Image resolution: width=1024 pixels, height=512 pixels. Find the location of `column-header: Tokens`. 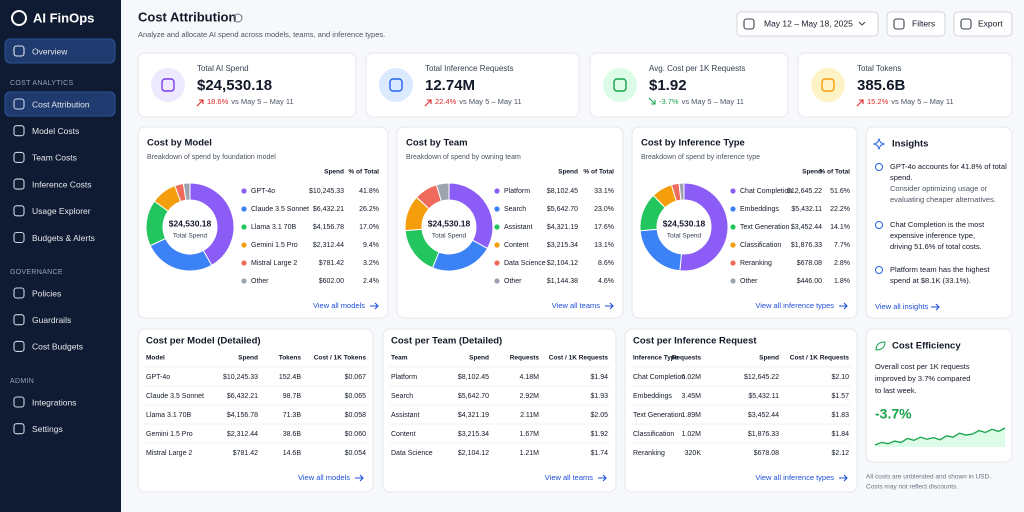

column-header: Tokens is located at coordinates (290, 358).